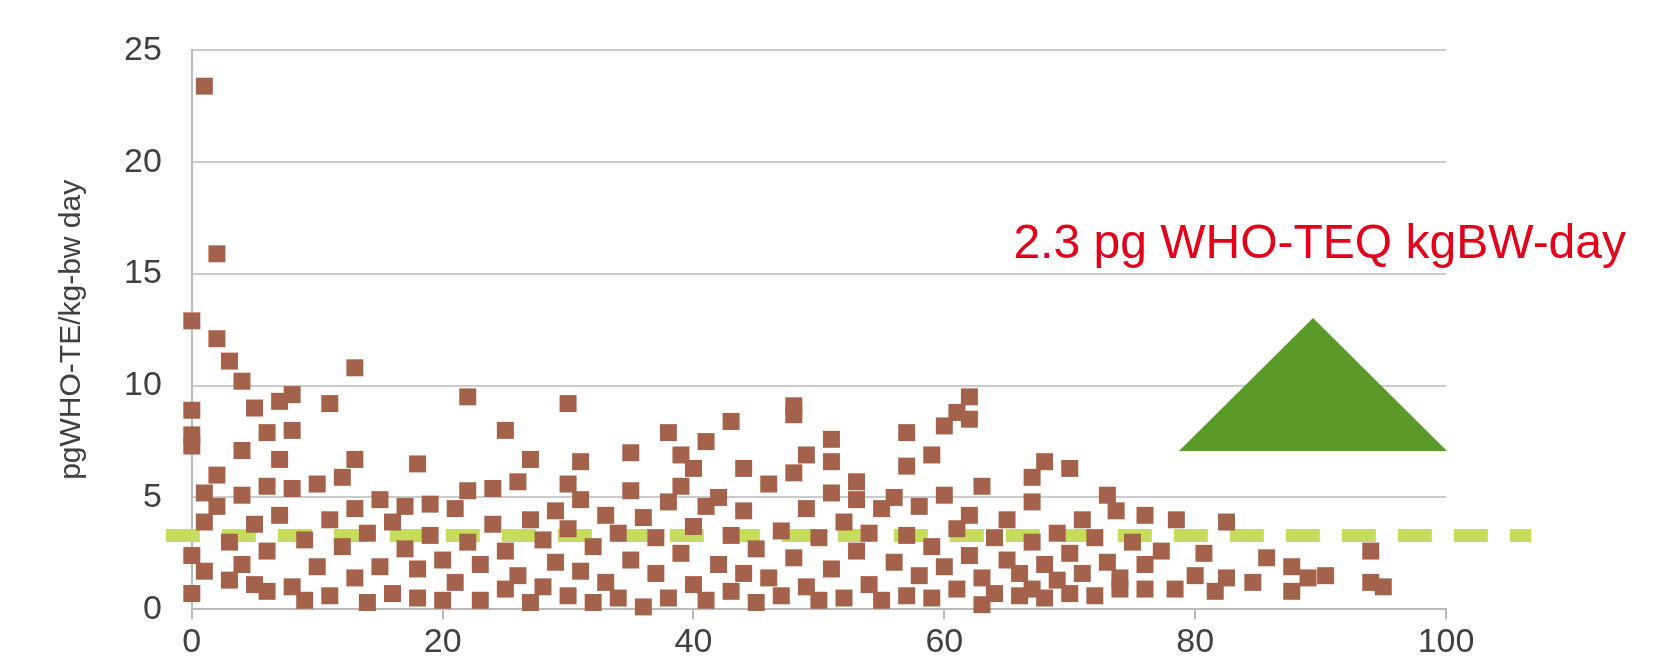 This screenshot has width=1668, height=672. I want to click on y-tick-label: 0, so click(152, 606).